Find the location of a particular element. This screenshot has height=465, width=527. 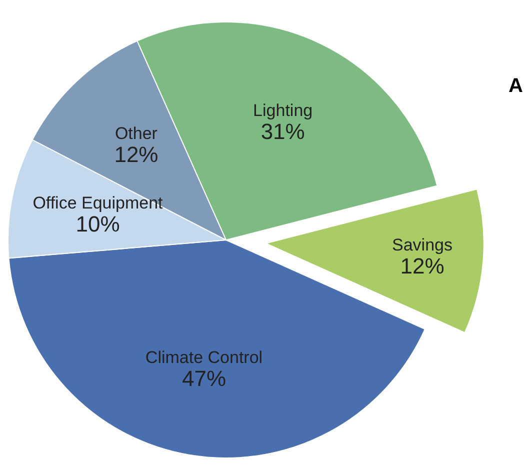

slice-label: Savings is located at coordinates (422, 245).